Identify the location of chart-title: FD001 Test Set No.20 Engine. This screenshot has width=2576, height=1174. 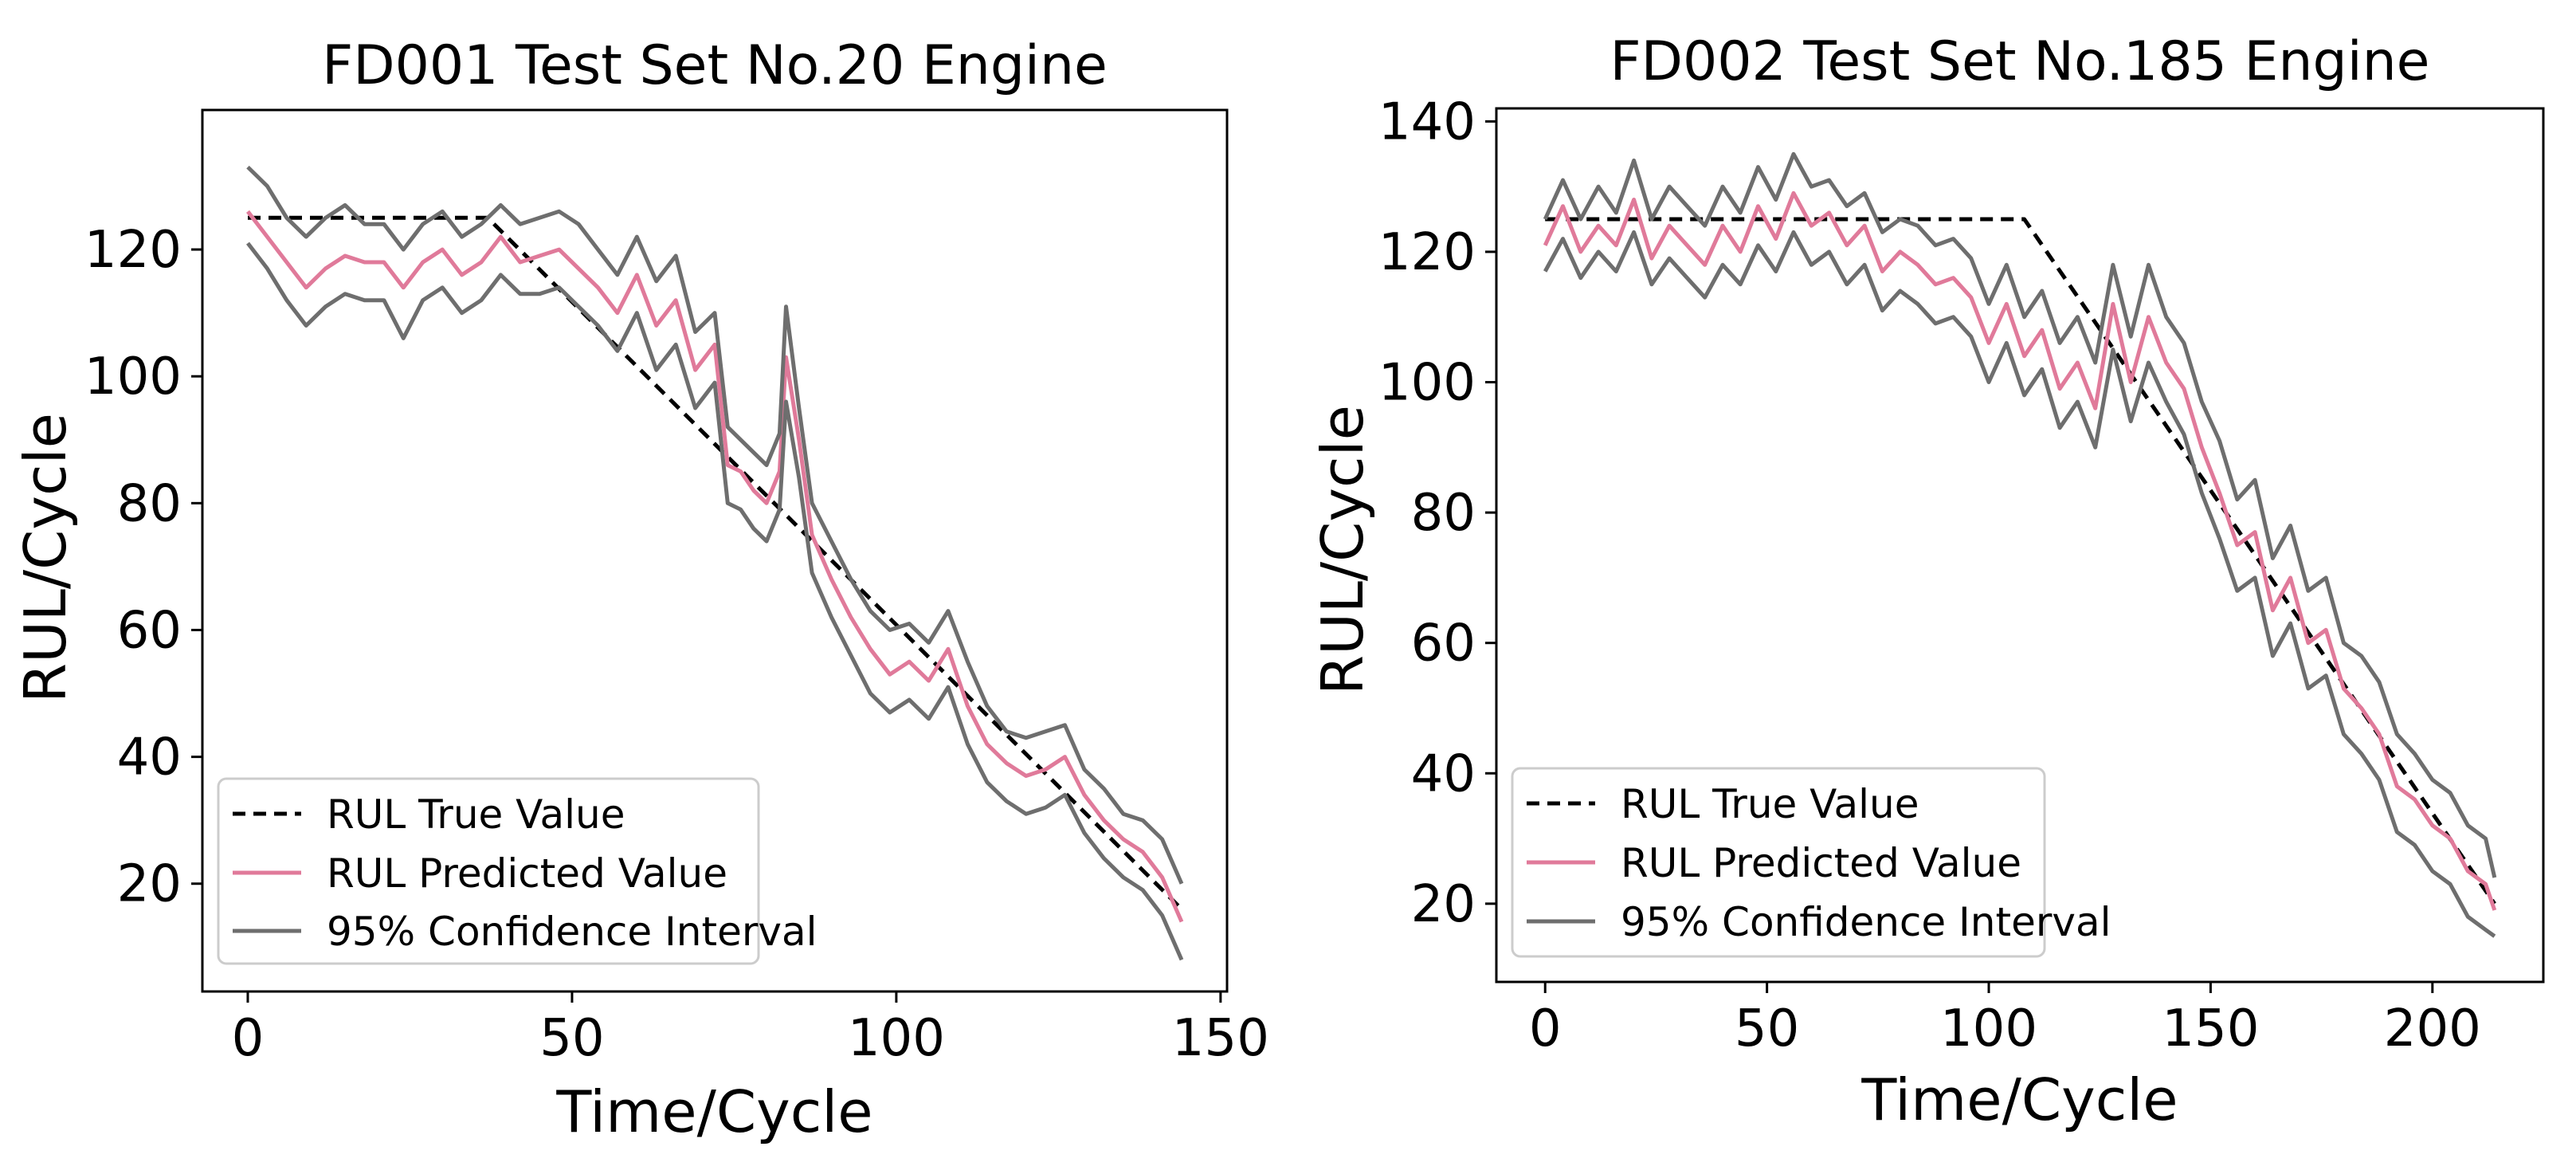
(715, 66).